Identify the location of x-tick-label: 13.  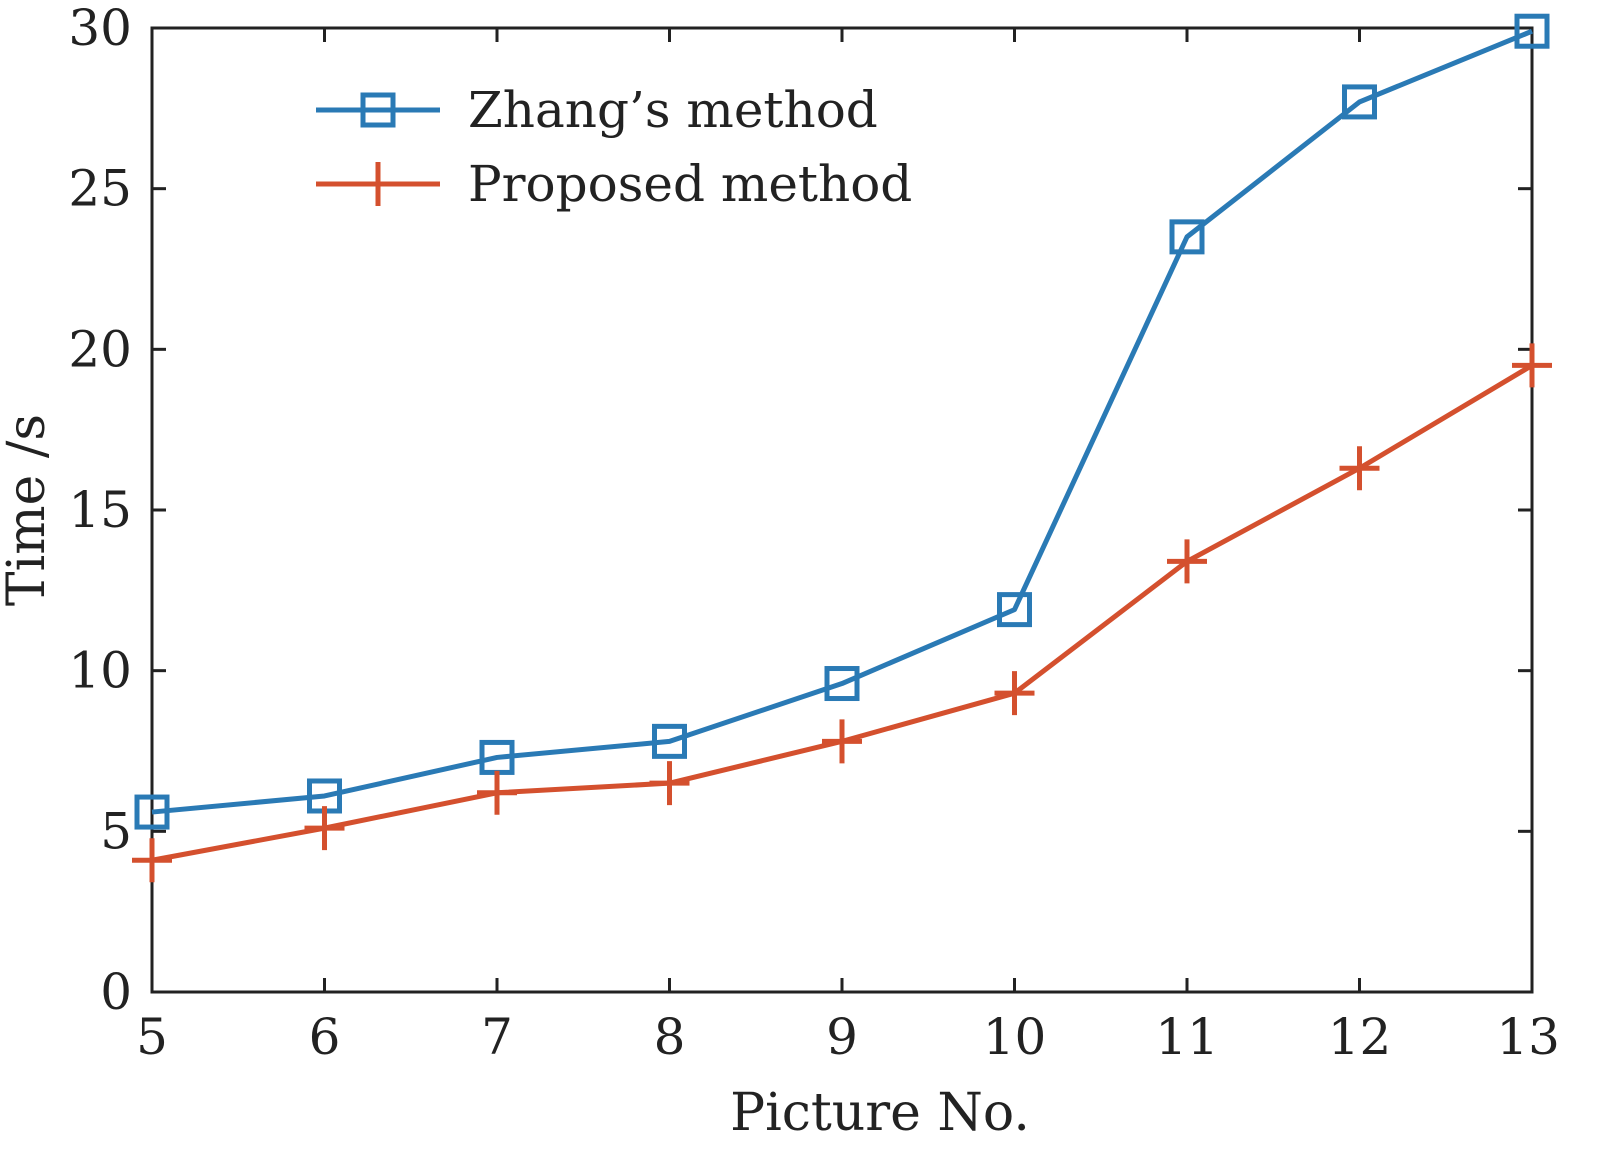
(1528, 1037).